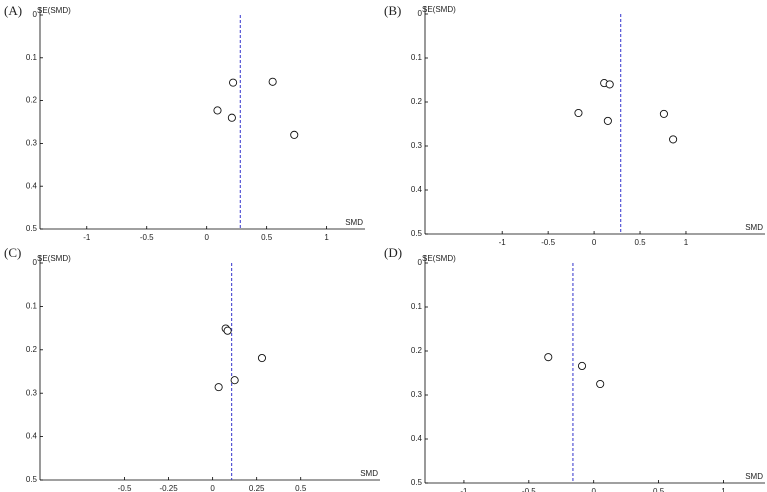  I want to click on panel-label: (B), so click(392, 10).